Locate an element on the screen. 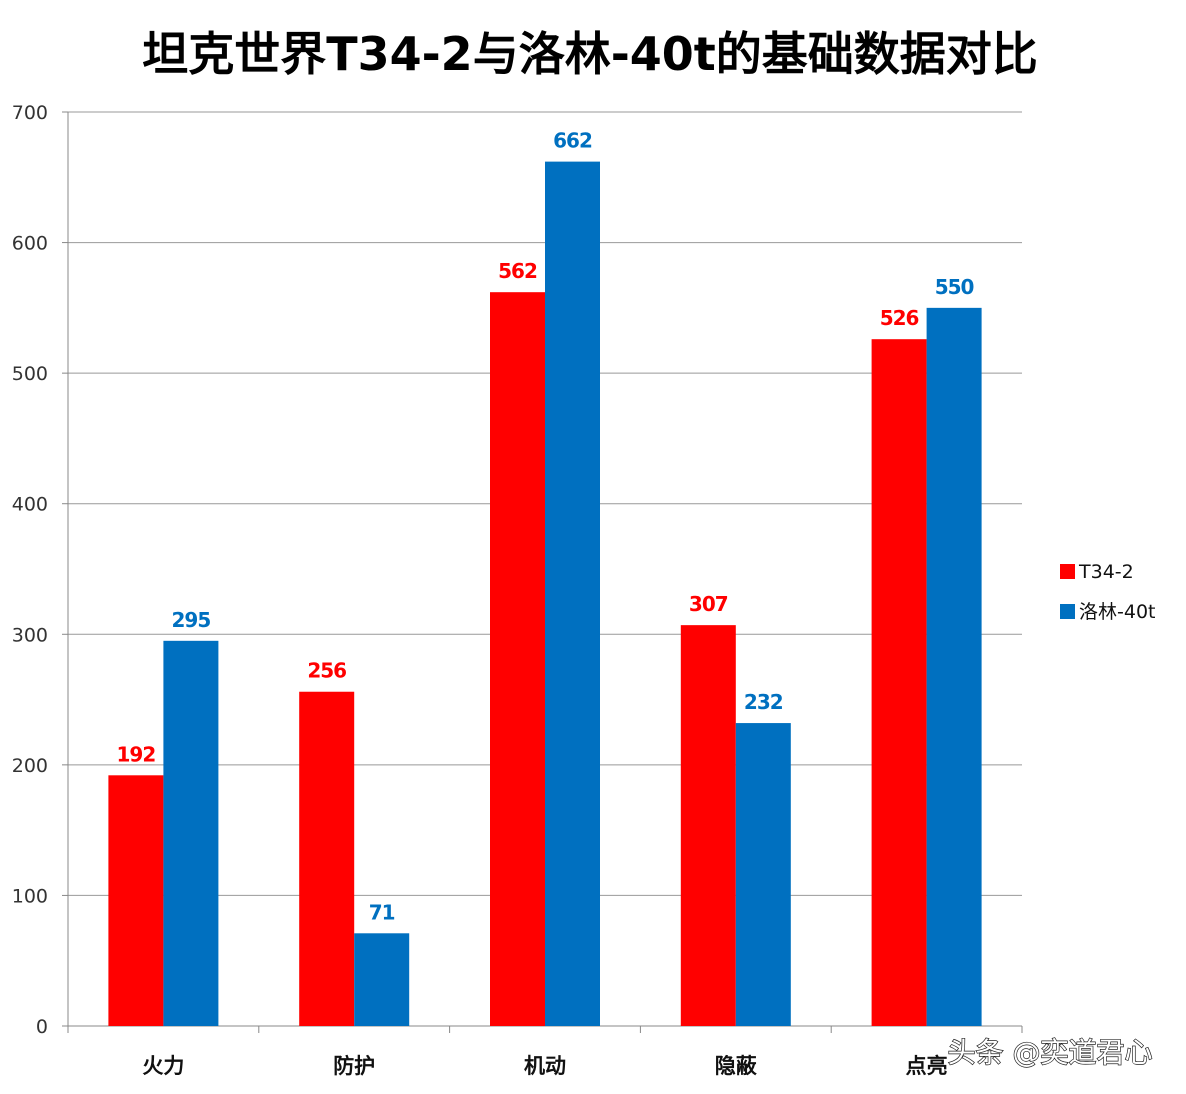 This screenshot has height=1094, width=1186. x-tick-label: 火力 is located at coordinates (163, 1066).